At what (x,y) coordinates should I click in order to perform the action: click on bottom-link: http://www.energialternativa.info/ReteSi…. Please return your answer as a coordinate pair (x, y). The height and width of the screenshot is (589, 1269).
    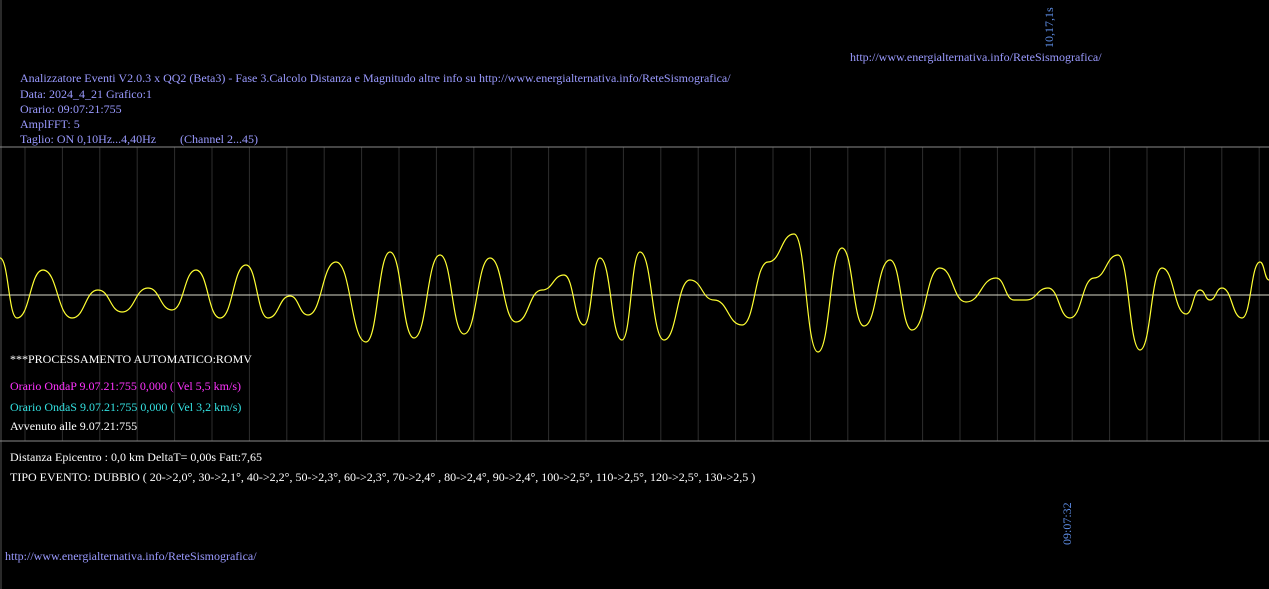
    Looking at the image, I should click on (131, 556).